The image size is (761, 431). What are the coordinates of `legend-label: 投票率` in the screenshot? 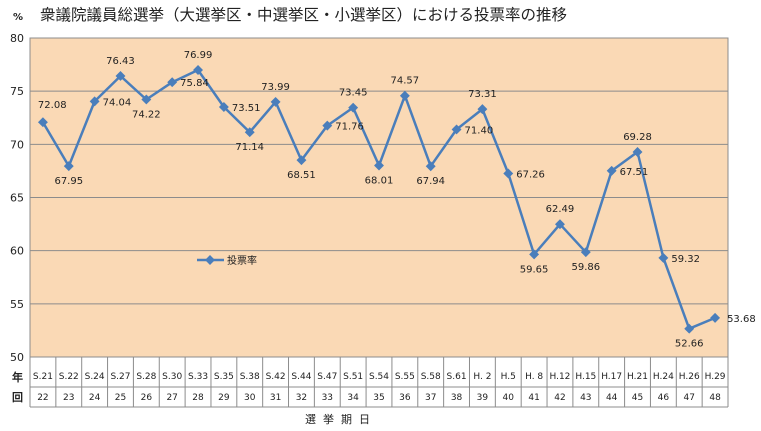 It's located at (242, 260).